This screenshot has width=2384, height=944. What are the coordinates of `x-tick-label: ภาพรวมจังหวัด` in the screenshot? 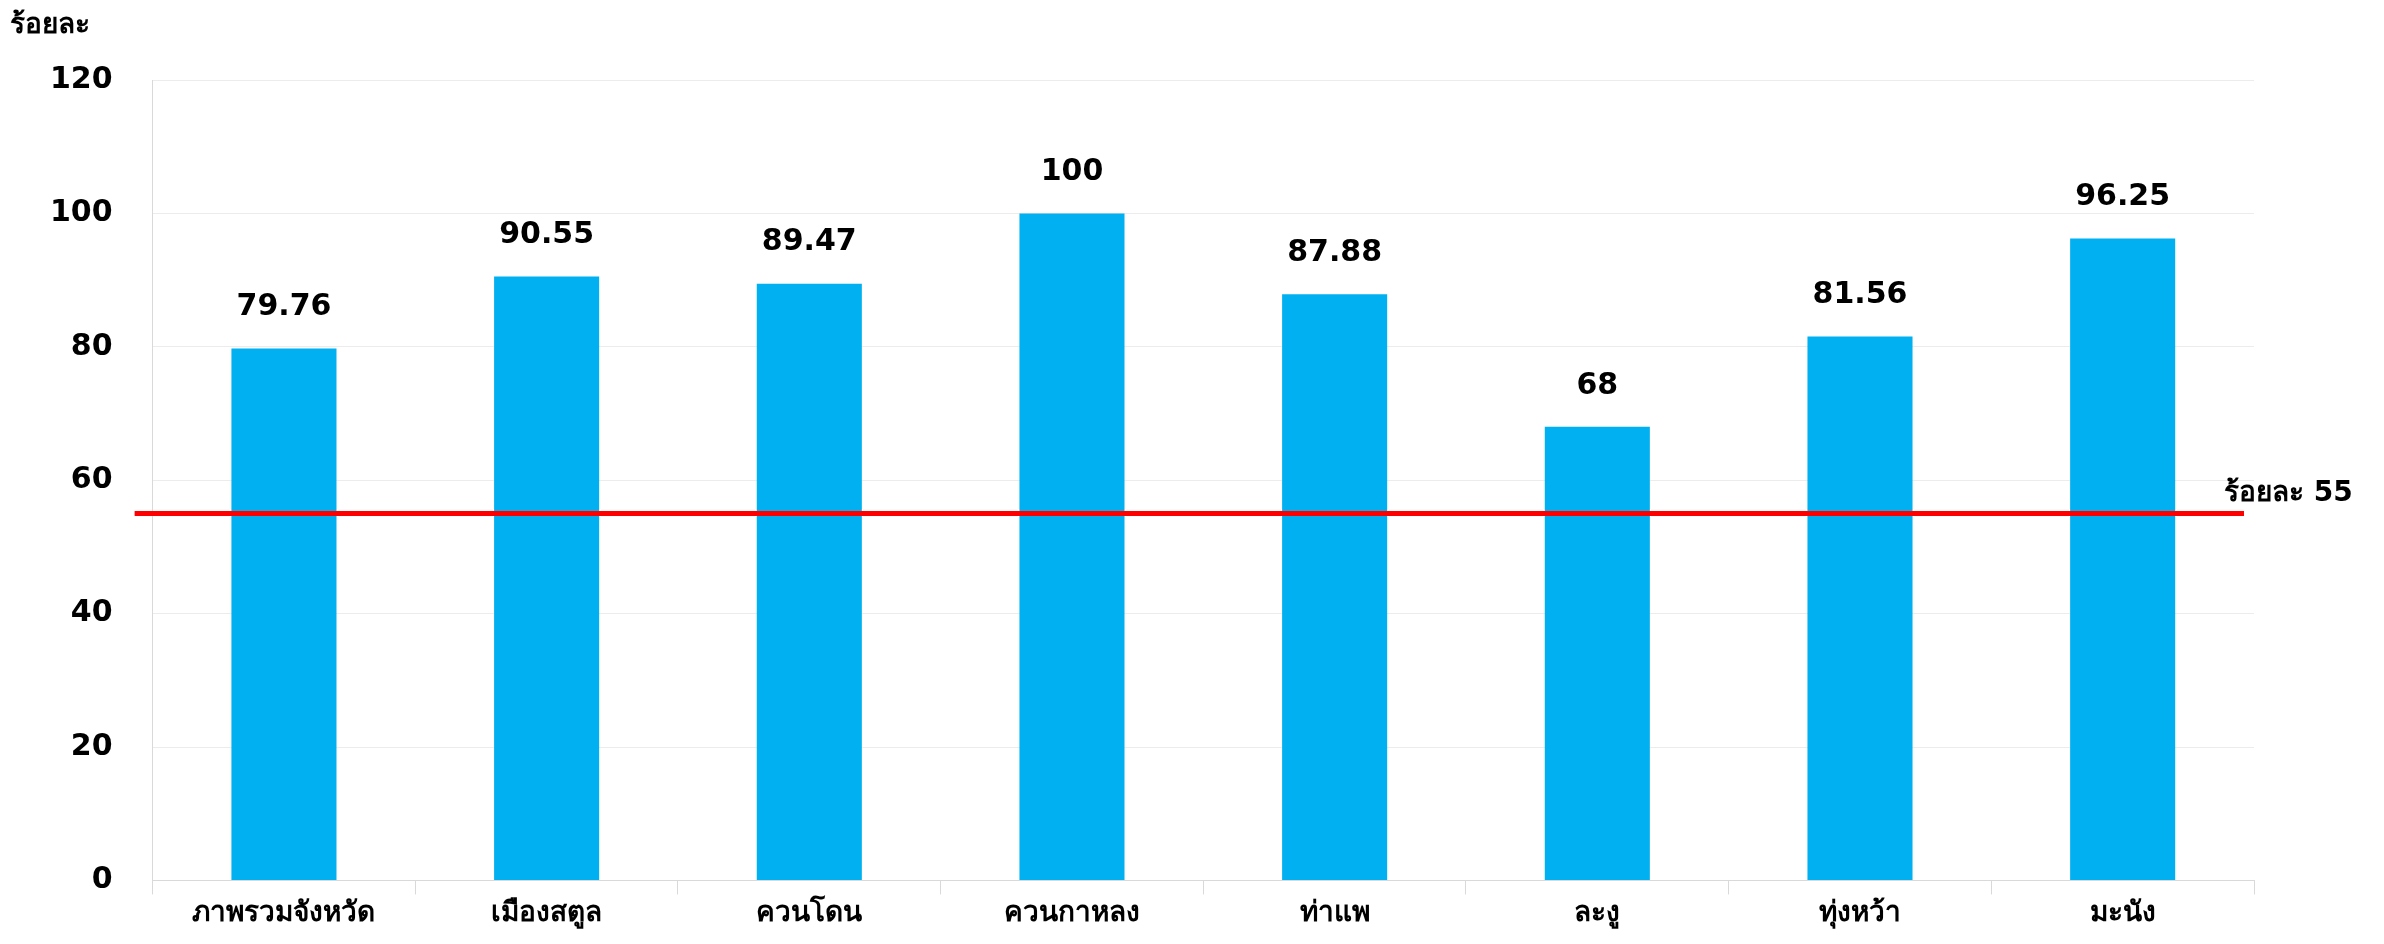 It's located at (284, 912).